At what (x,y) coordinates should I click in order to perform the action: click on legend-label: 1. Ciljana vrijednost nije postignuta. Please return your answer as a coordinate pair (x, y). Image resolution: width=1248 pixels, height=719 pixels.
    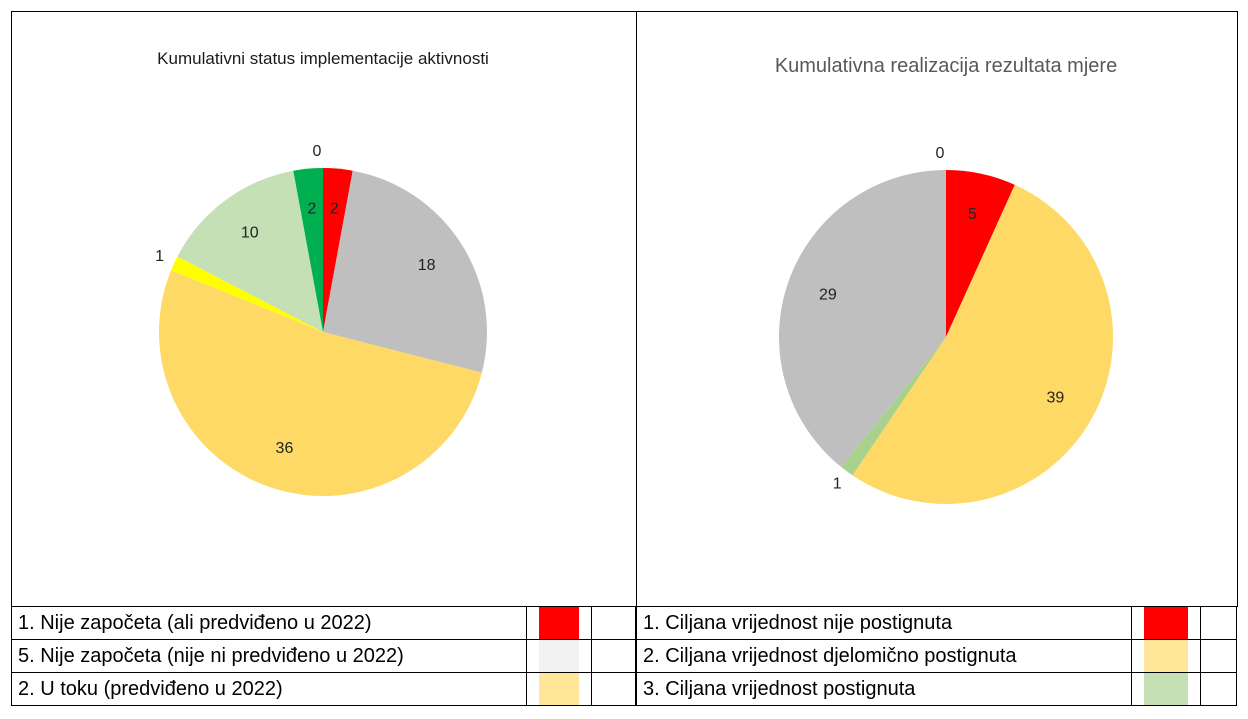
    Looking at the image, I should click on (884, 623).